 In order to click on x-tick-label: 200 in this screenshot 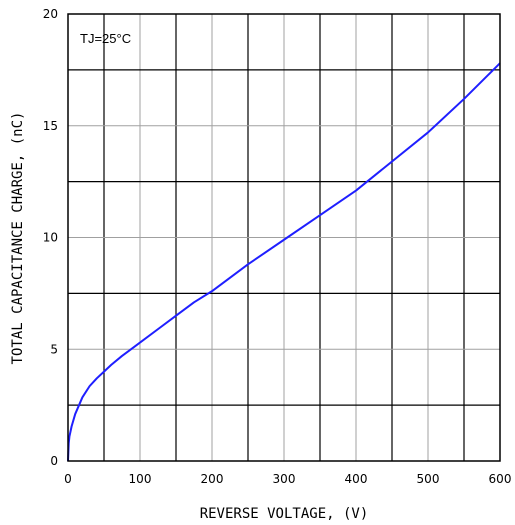, I will do `click(212, 479)`.